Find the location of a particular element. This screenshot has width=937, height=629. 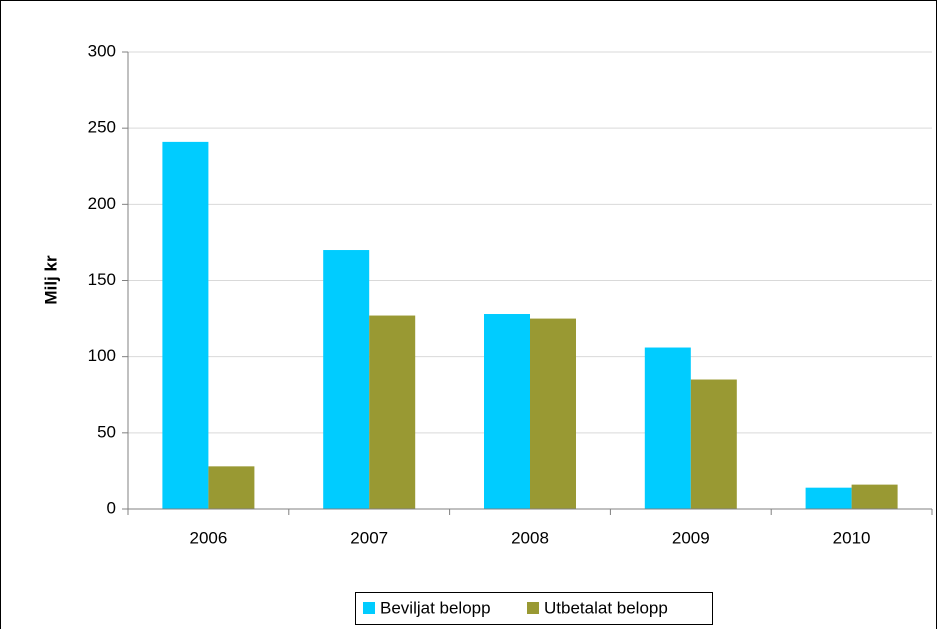

y-tick-label: 0 is located at coordinates (111, 507).